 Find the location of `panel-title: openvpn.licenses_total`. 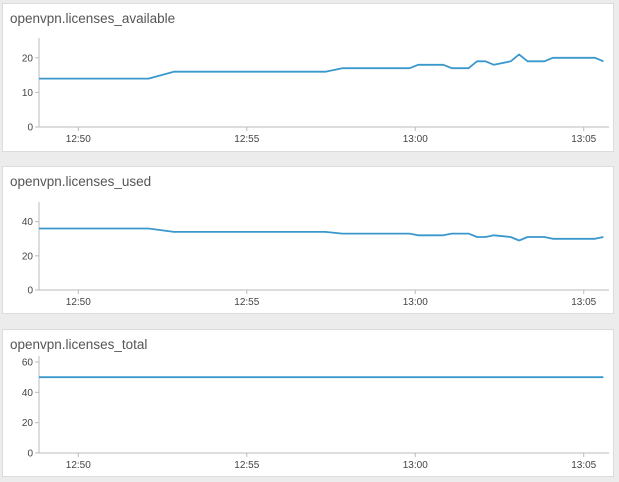

panel-title: openvpn.licenses_total is located at coordinates (79, 344).